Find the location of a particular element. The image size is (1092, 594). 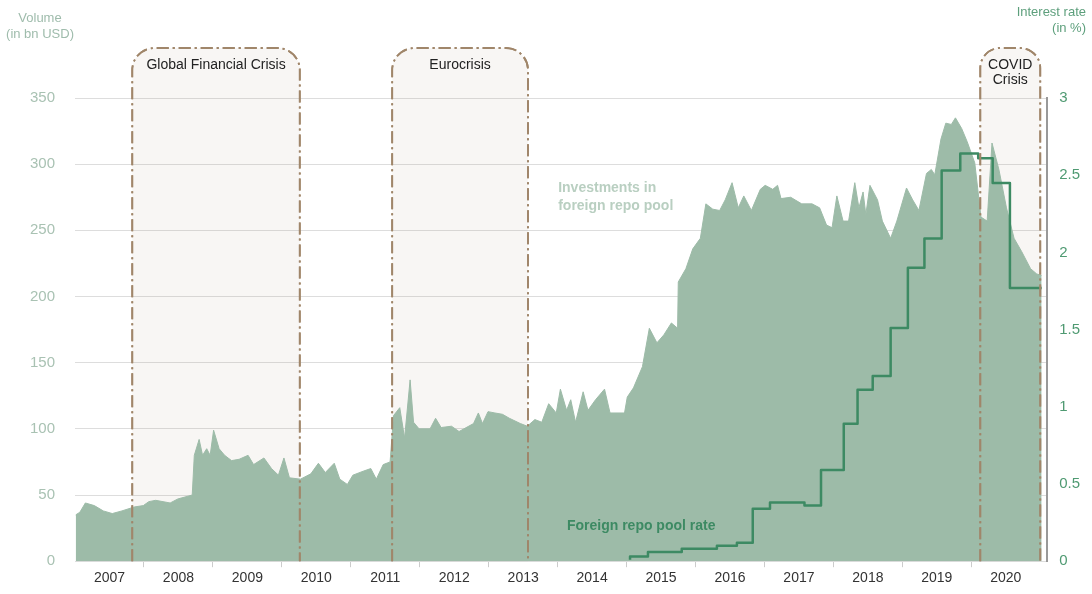

series-label: Foreign repo pool rate is located at coordinates (641, 525).